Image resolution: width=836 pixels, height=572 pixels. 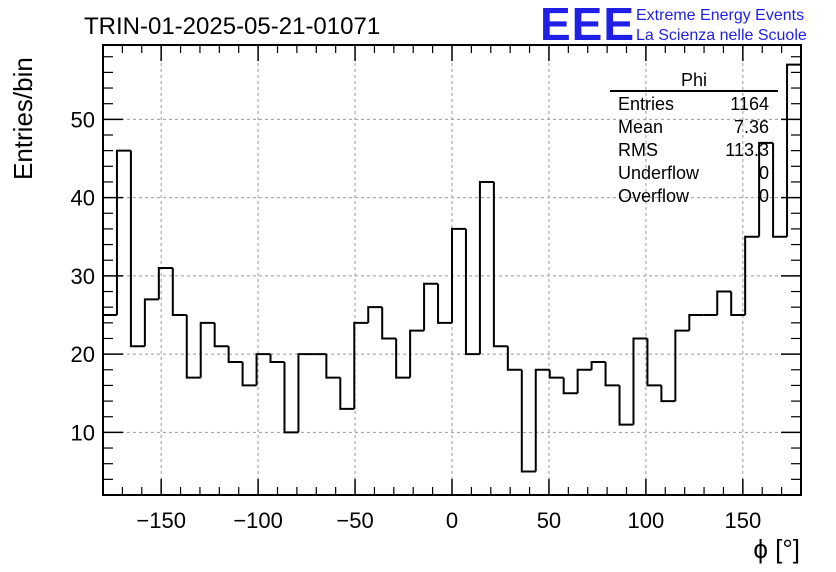 What do you see at coordinates (659, 173) in the screenshot?
I see `stats-label-underflow: Underflow` at bounding box center [659, 173].